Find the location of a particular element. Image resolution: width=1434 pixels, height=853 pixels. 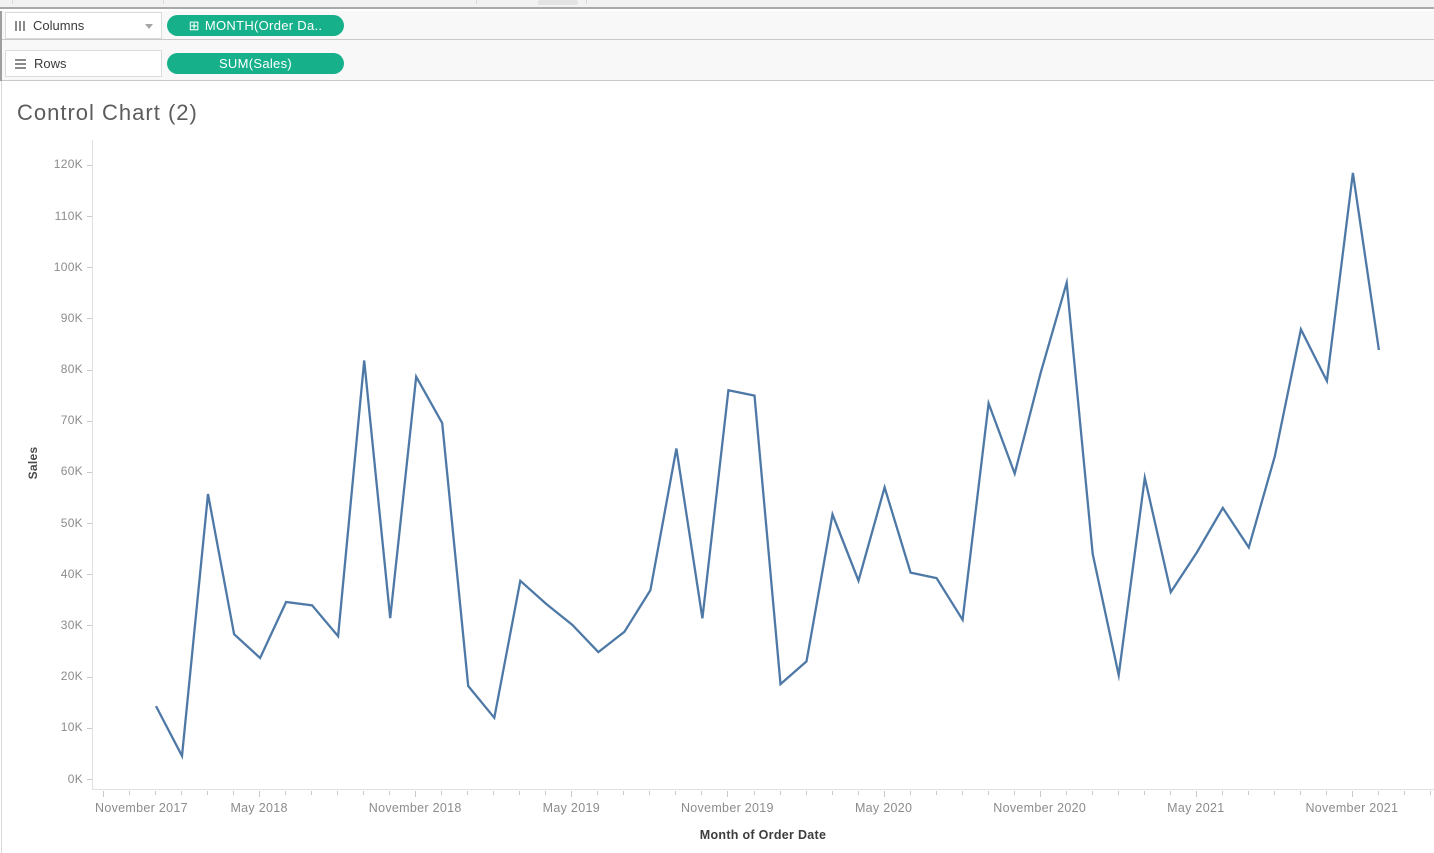

y-tick-label: 0K is located at coordinates (75, 778).